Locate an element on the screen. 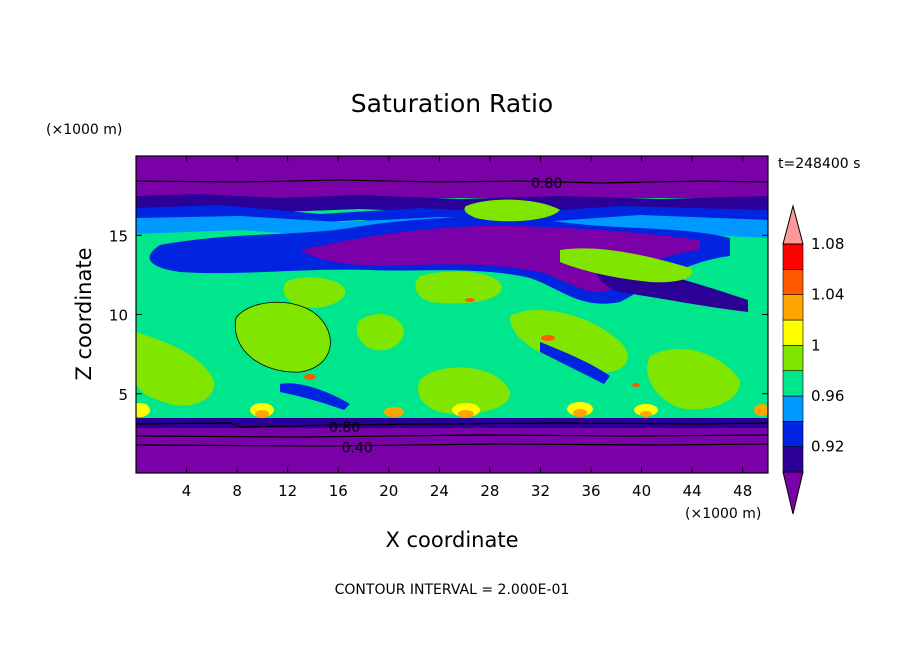 The height and width of the screenshot is (654, 904). chart-title: Saturation Ratio is located at coordinates (452, 103).